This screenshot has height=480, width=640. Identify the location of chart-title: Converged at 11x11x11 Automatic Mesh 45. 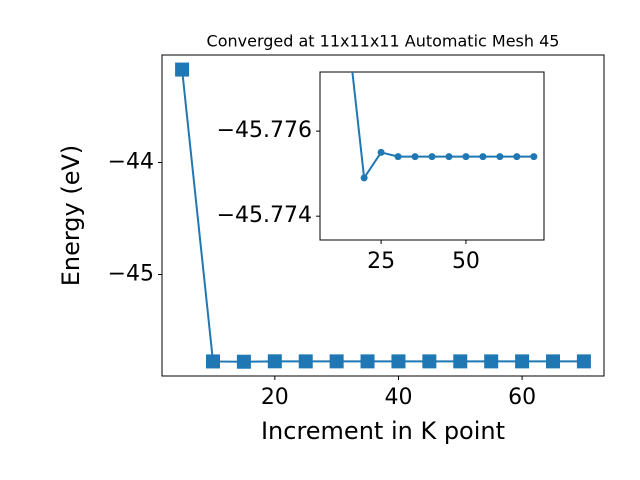
(383, 41).